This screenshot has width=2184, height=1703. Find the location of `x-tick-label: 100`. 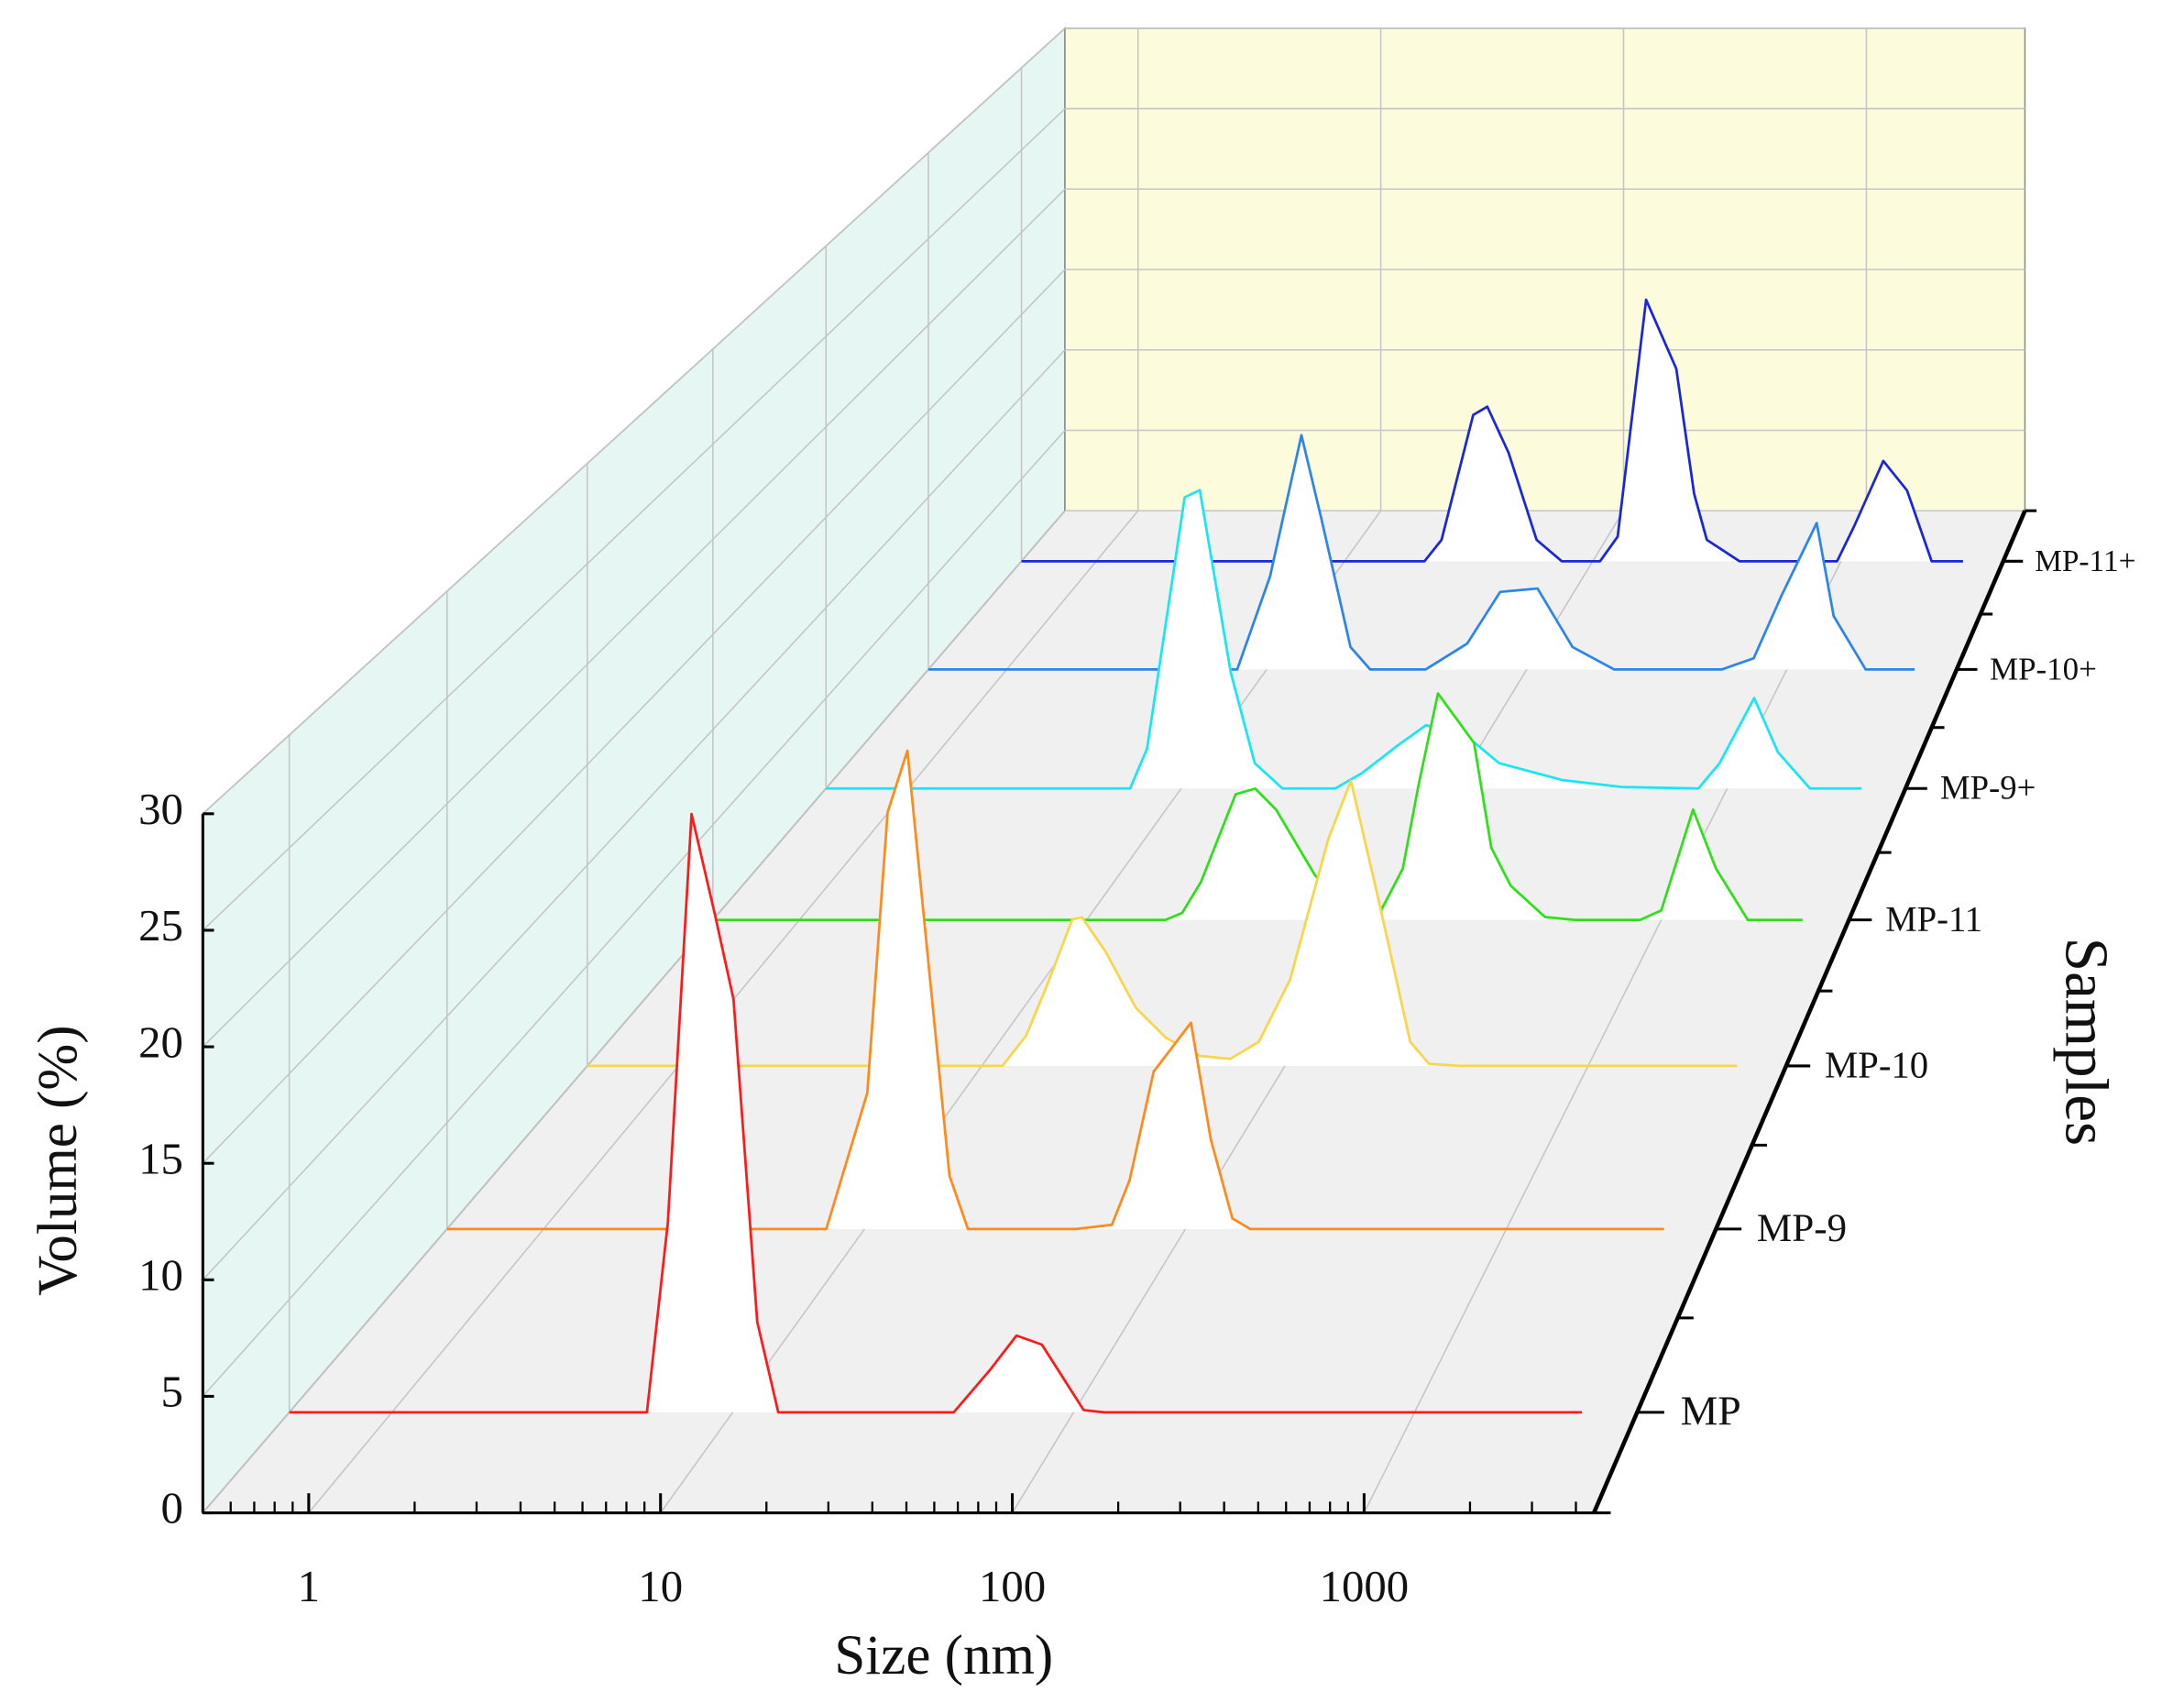

x-tick-label: 100 is located at coordinates (1012, 1586).